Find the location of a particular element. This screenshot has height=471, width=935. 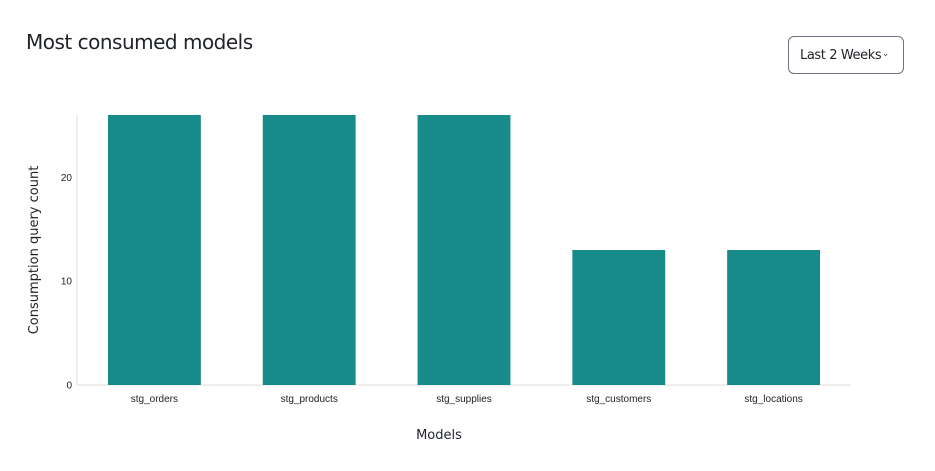

chart-title: Most consumed models is located at coordinates (139, 42).